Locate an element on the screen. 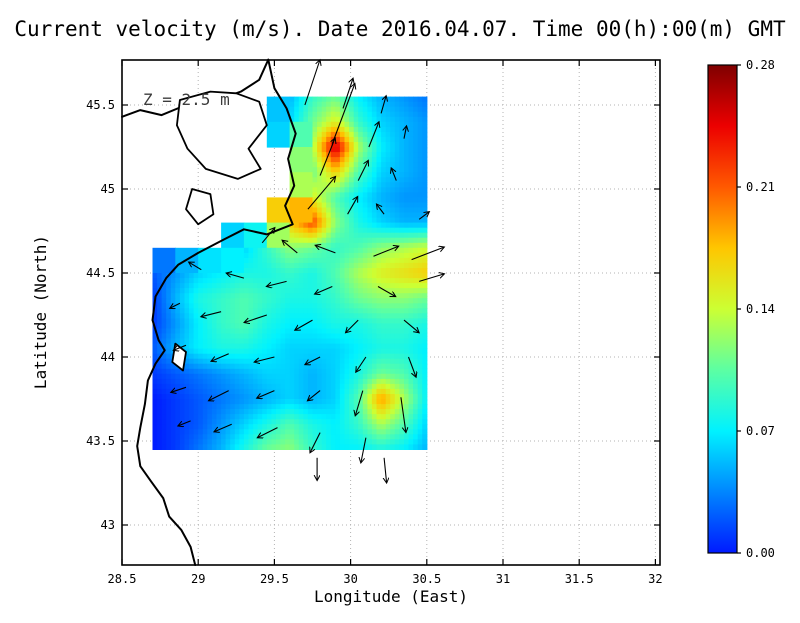 The image size is (800, 623). x-tick-label: 31.5 is located at coordinates (579, 579).